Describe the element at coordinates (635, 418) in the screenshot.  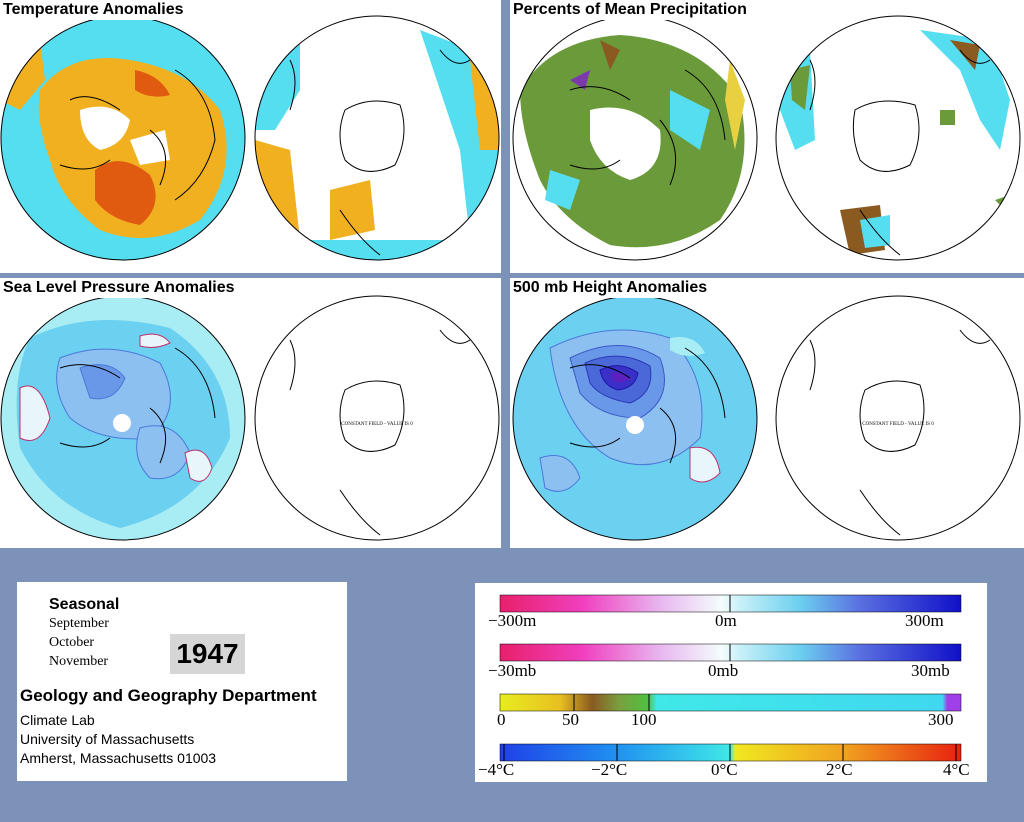
I see `height500-nh-map` at that location.